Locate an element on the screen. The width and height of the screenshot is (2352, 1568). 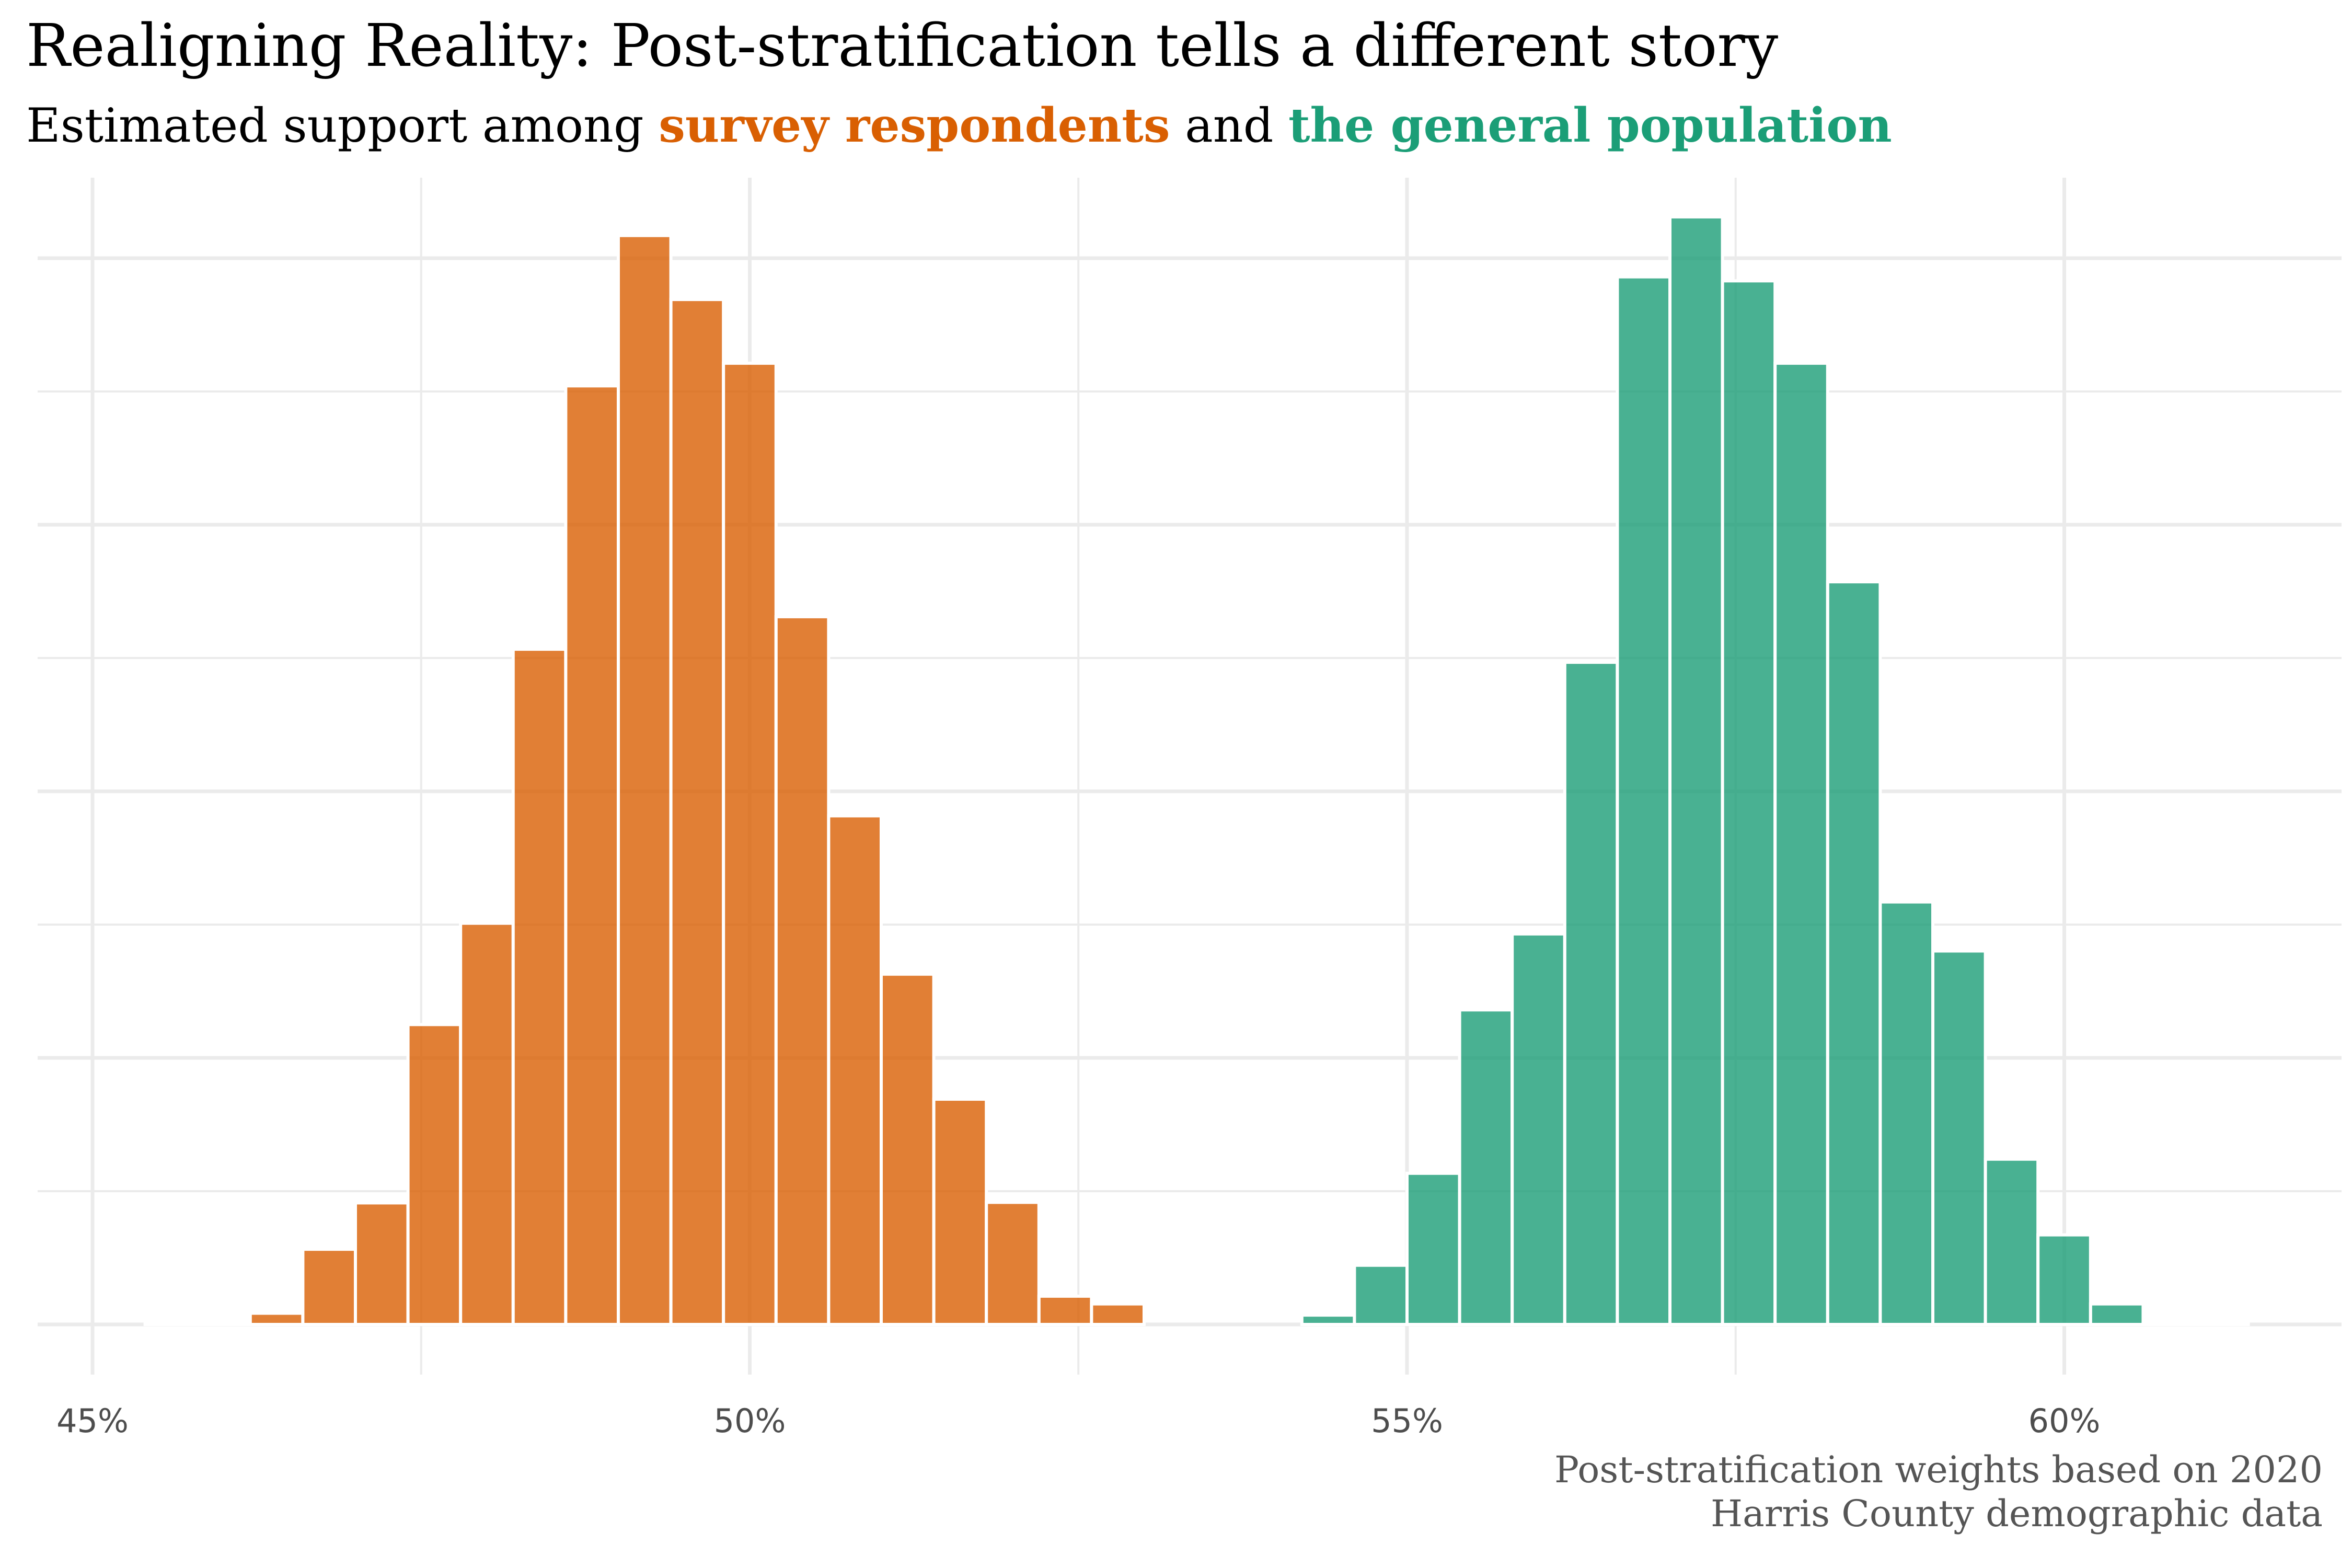
subtitle-prefix: Estimated support among is located at coordinates (342, 125).